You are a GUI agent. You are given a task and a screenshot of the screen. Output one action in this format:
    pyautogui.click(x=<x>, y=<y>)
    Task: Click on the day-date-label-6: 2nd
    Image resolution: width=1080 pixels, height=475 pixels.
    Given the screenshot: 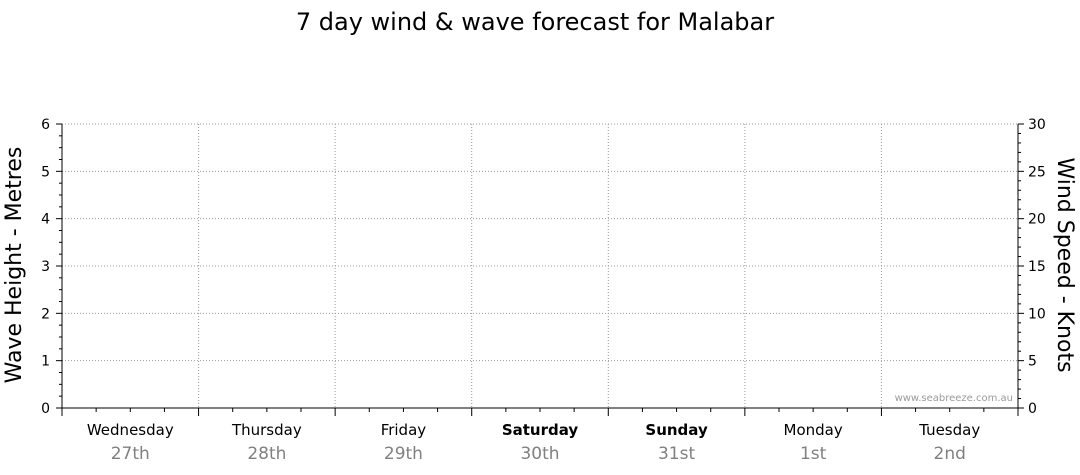 What is the action you would take?
    pyautogui.click(x=950, y=454)
    